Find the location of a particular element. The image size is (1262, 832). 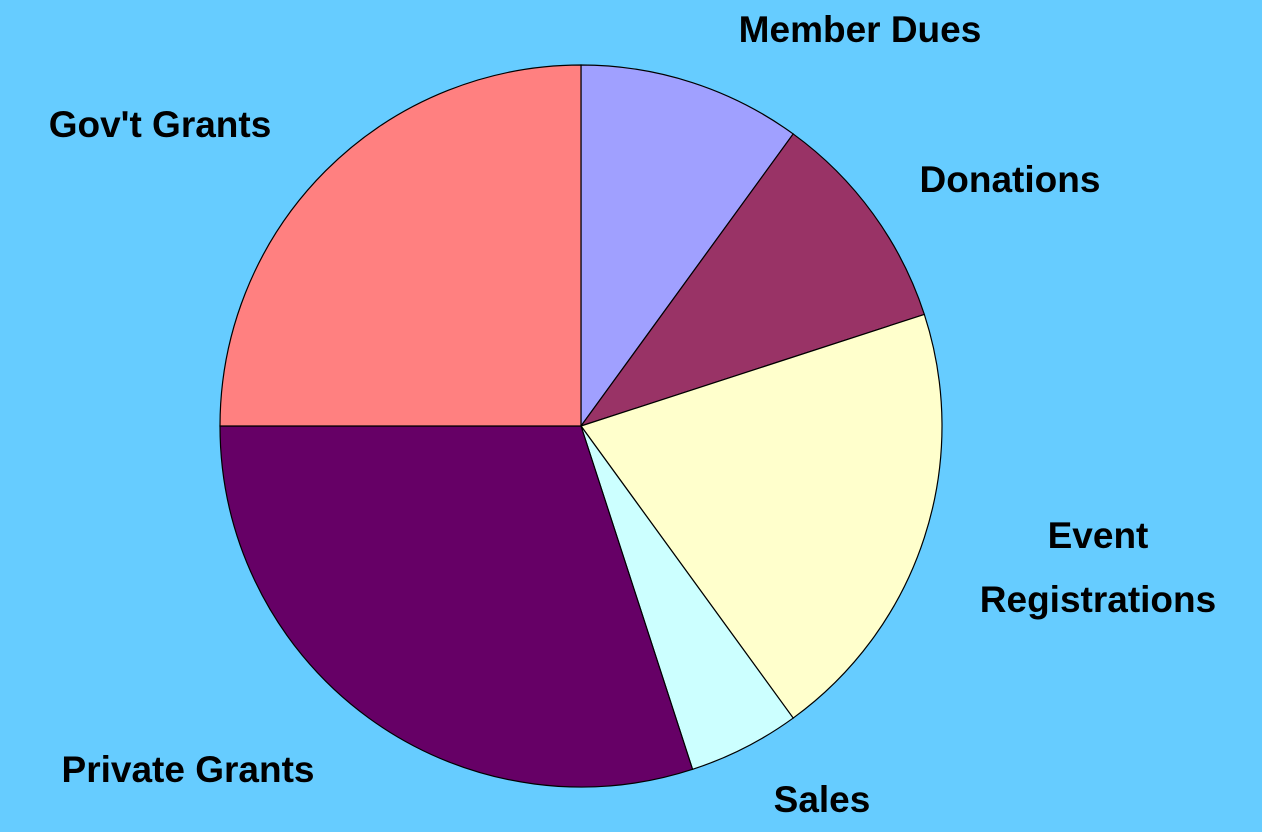

slice-label: Event Registrations is located at coordinates (1098, 567).